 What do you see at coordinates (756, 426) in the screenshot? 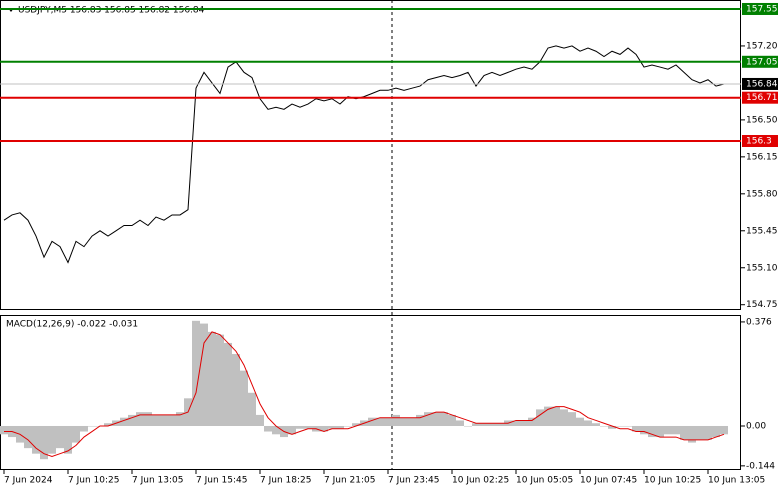
I see `y-tick-label: 0.00` at bounding box center [756, 426].